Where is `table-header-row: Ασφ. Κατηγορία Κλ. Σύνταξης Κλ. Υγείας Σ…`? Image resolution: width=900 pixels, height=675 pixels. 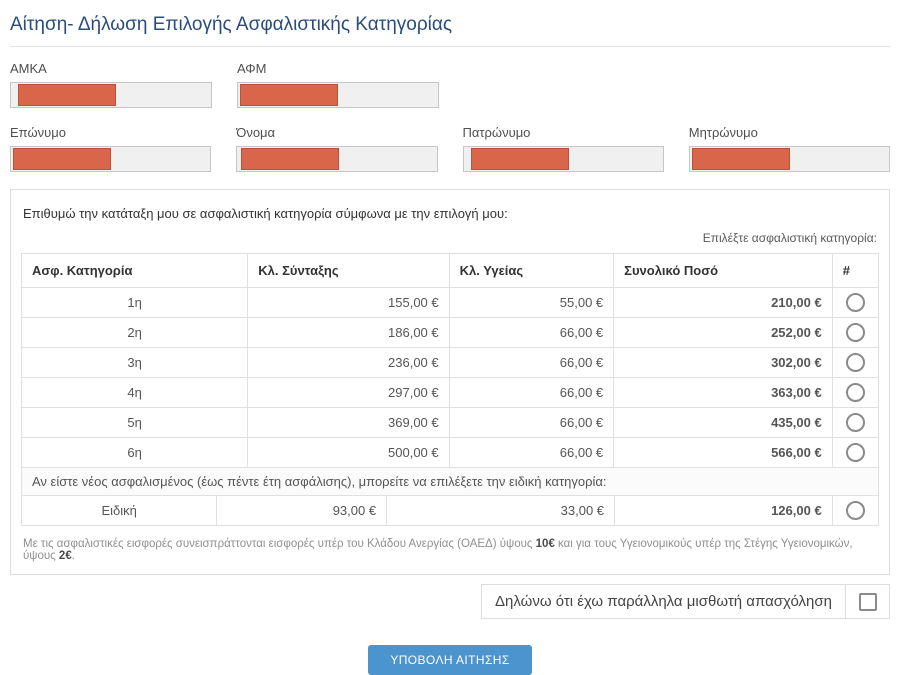 table-header-row: Ασφ. Κατηγορία Κλ. Σύνταξης Κλ. Υγείας Σ… is located at coordinates (450, 270).